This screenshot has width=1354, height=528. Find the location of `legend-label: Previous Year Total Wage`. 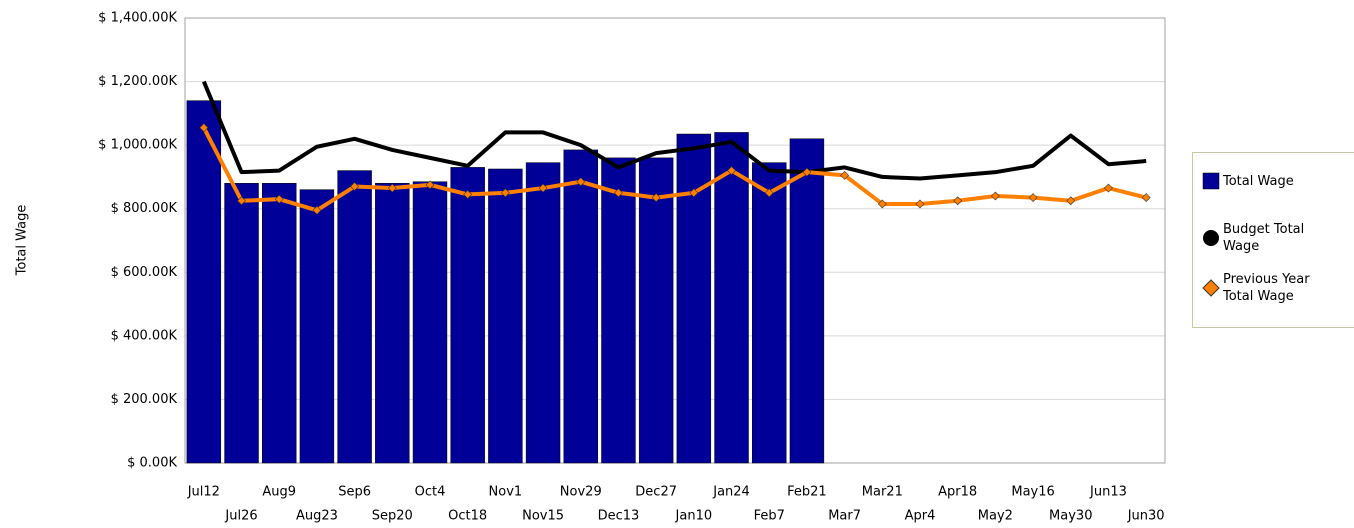

legend-label: Previous Year Total Wage is located at coordinates (1266, 288).